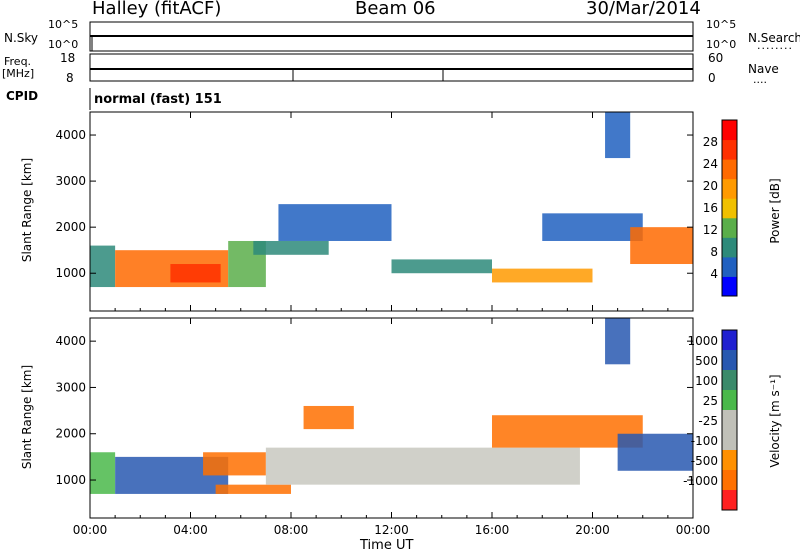 The width and height of the screenshot is (800, 554). I want to click on nsky-tick-bottom: 10^0, so click(63, 44).